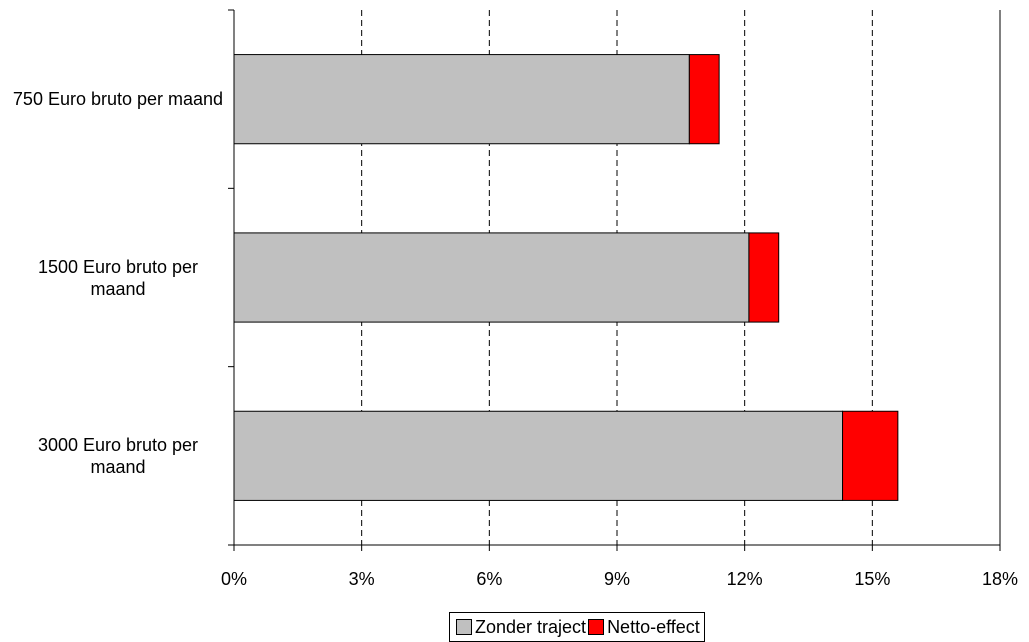  I want to click on x-tick-label: 15%, so click(872, 579).